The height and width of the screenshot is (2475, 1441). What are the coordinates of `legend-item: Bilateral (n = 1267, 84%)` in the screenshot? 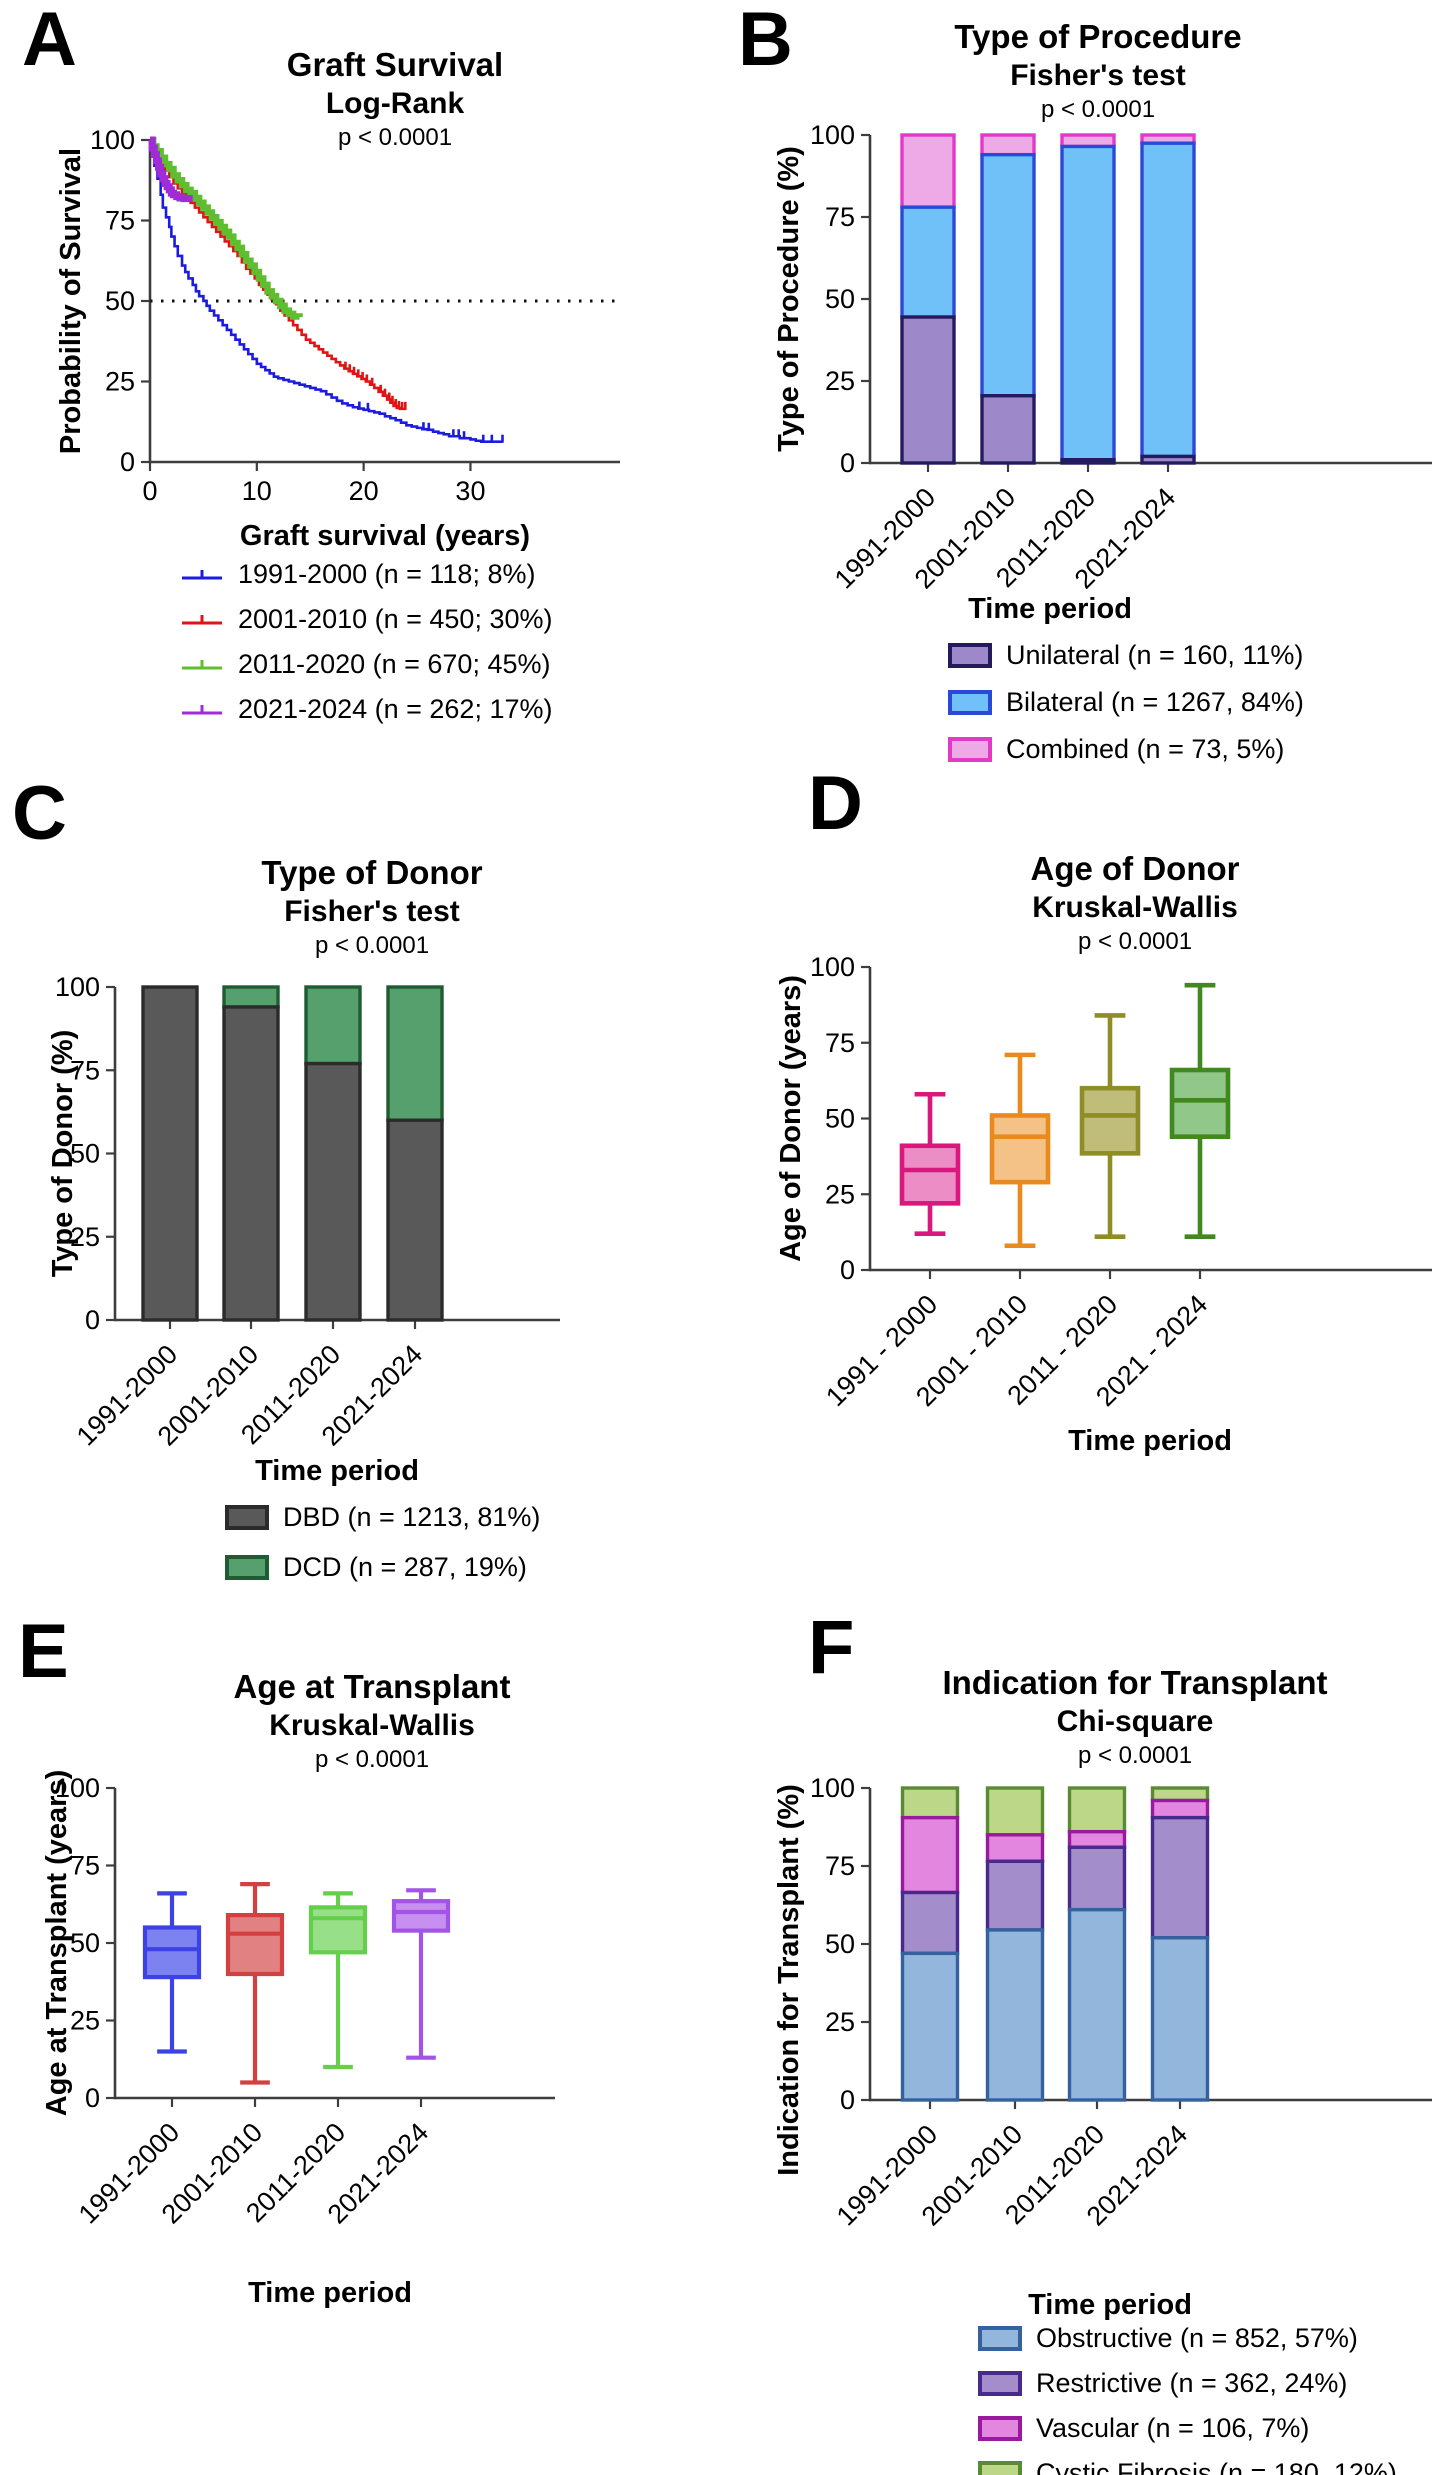 It's located at (1126, 702).